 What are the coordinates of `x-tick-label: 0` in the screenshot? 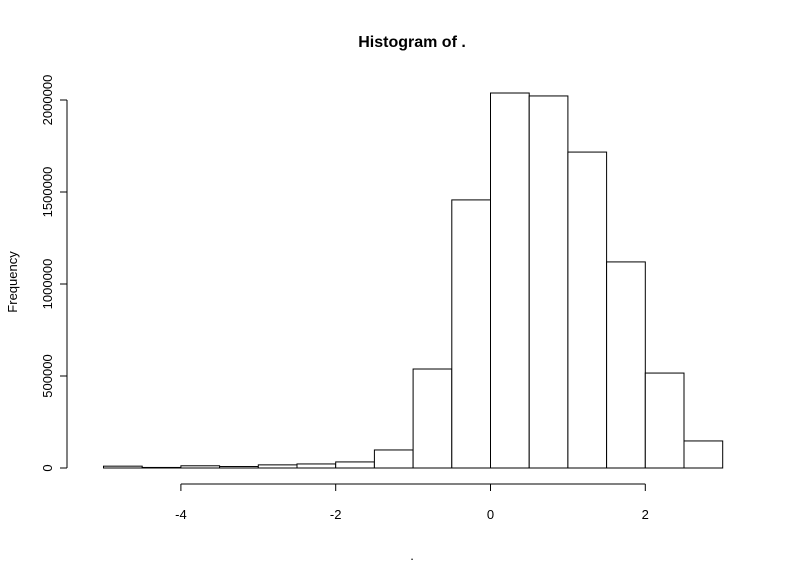 It's located at (490, 514).